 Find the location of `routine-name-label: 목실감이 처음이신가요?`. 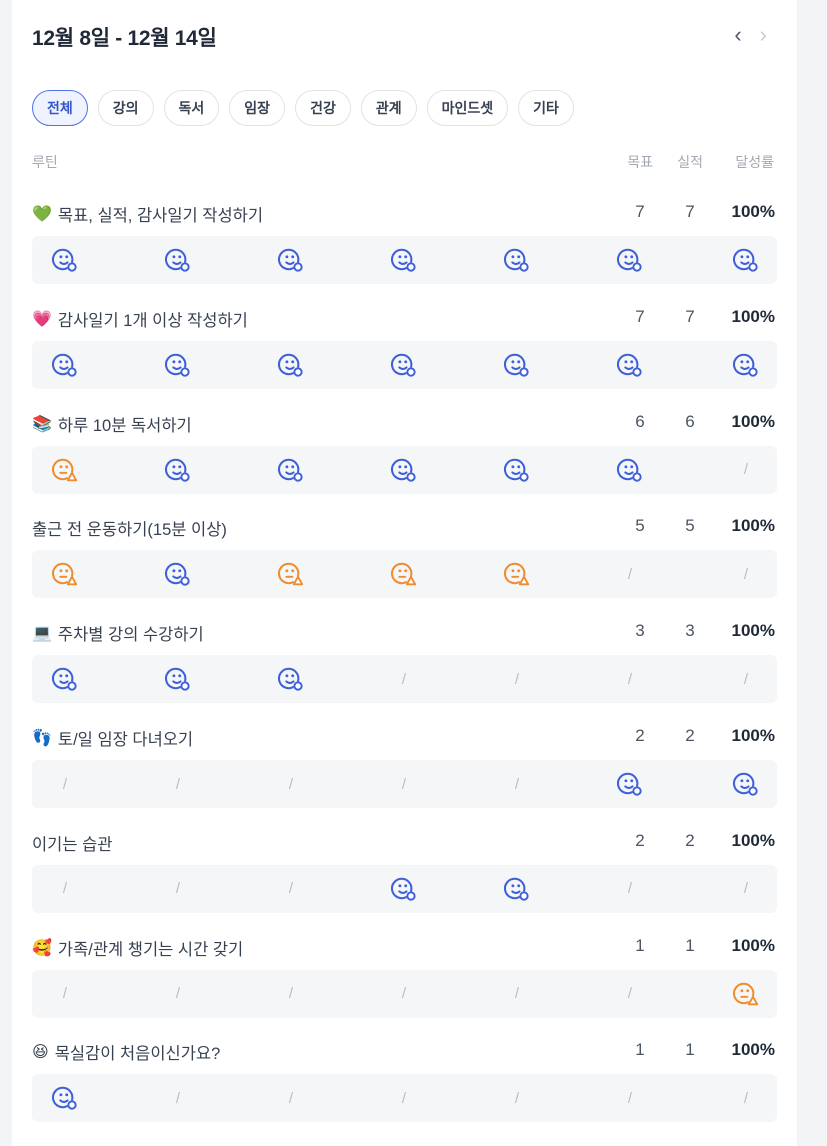

routine-name-label: 목실감이 처음이신가요? is located at coordinates (137, 1054).